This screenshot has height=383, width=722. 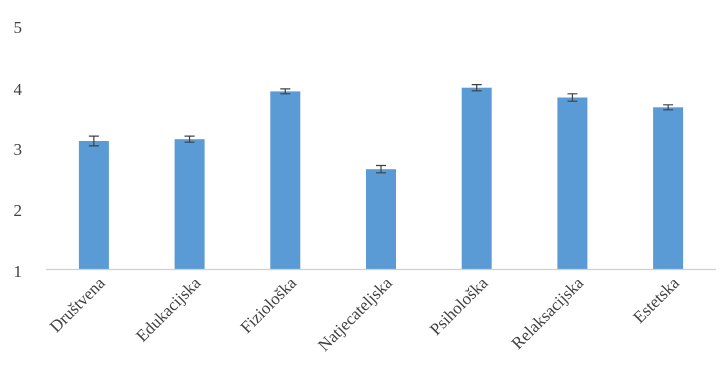 I want to click on x-tick-label: Relaksacijska, so click(x=548, y=313).